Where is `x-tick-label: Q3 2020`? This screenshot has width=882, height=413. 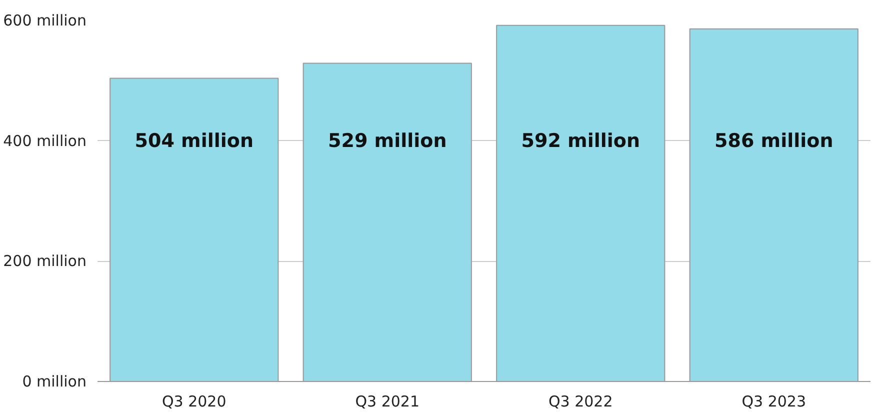 x-tick-label: Q3 2020 is located at coordinates (194, 401).